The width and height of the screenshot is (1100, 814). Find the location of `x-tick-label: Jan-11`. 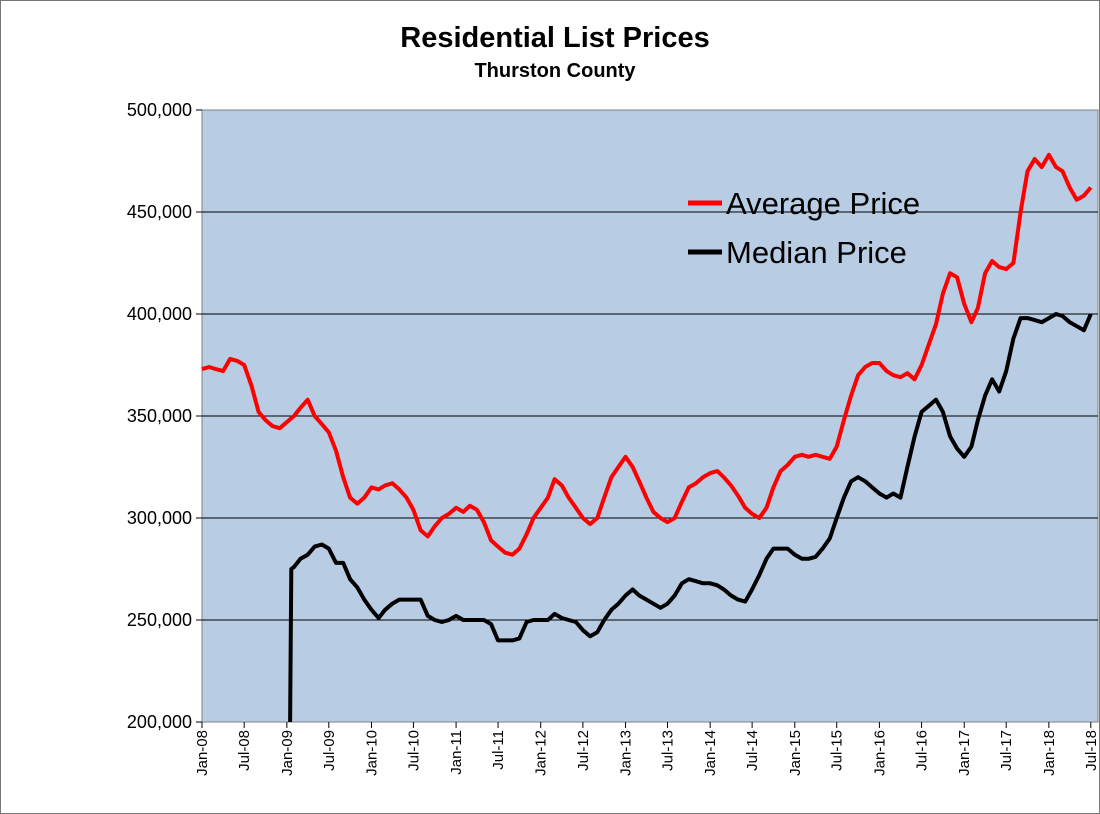

x-tick-label: Jan-11 is located at coordinates (456, 752).